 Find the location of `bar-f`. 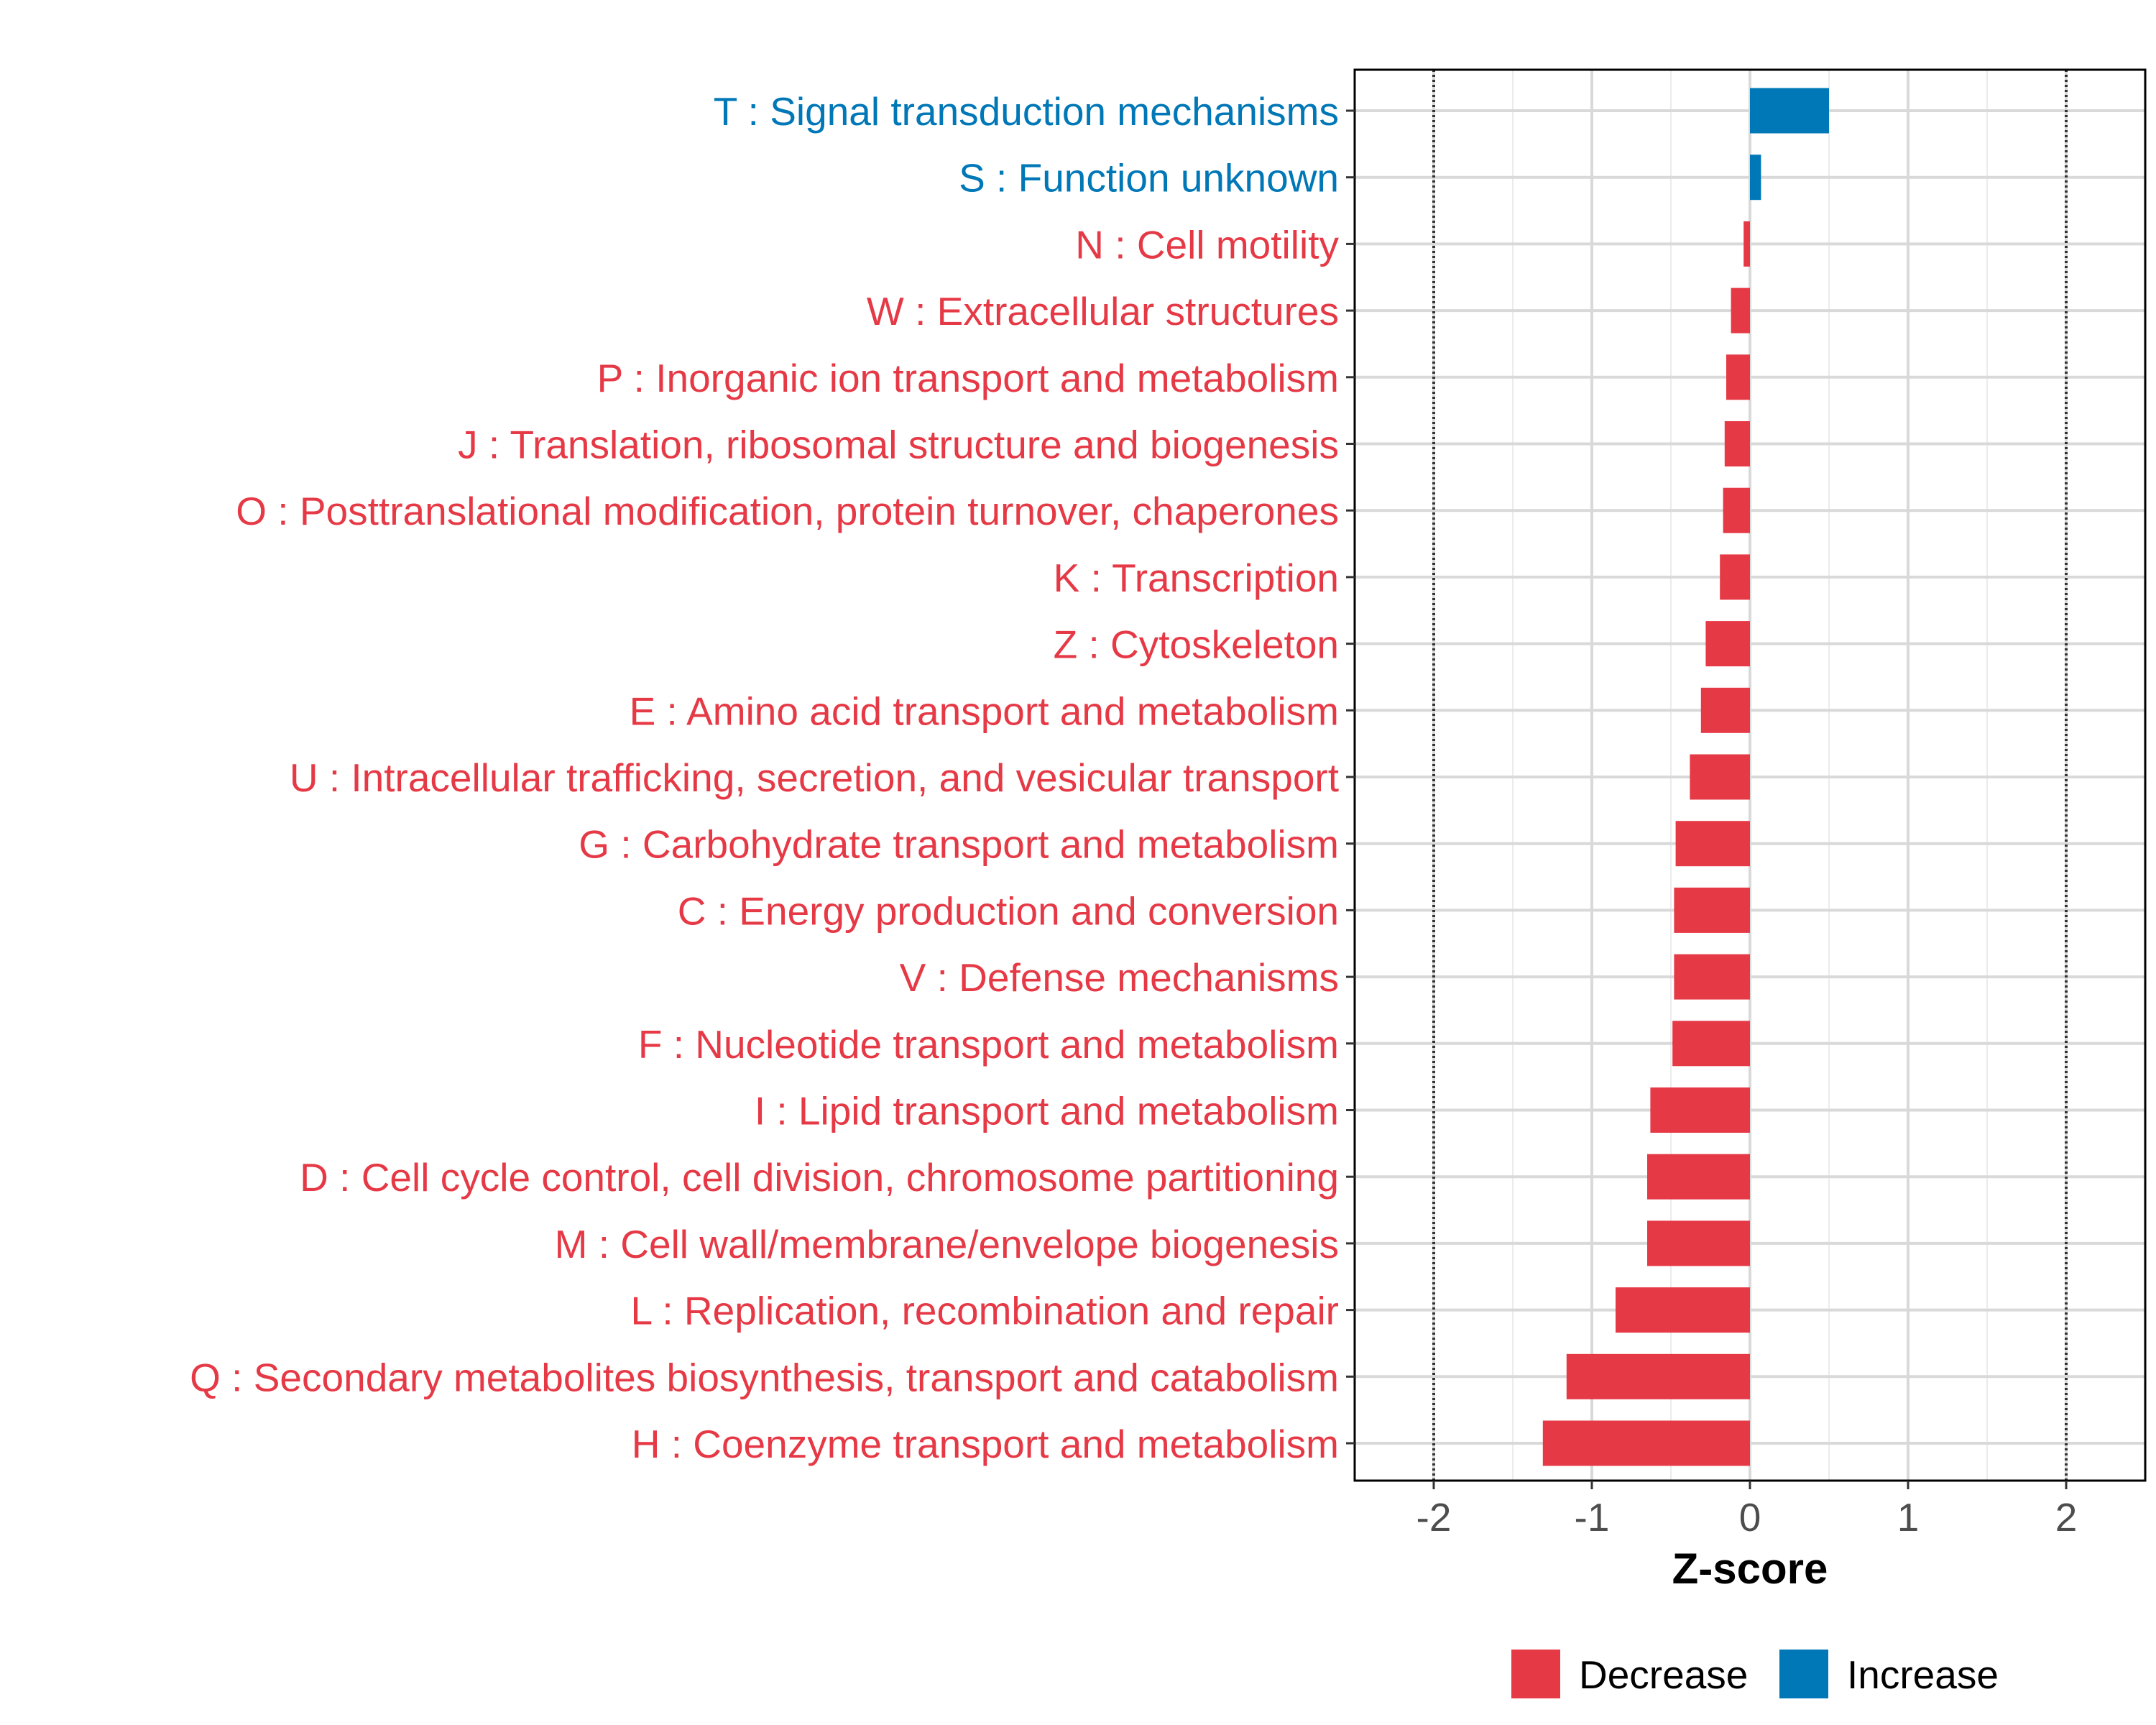

bar-f is located at coordinates (1711, 1044).